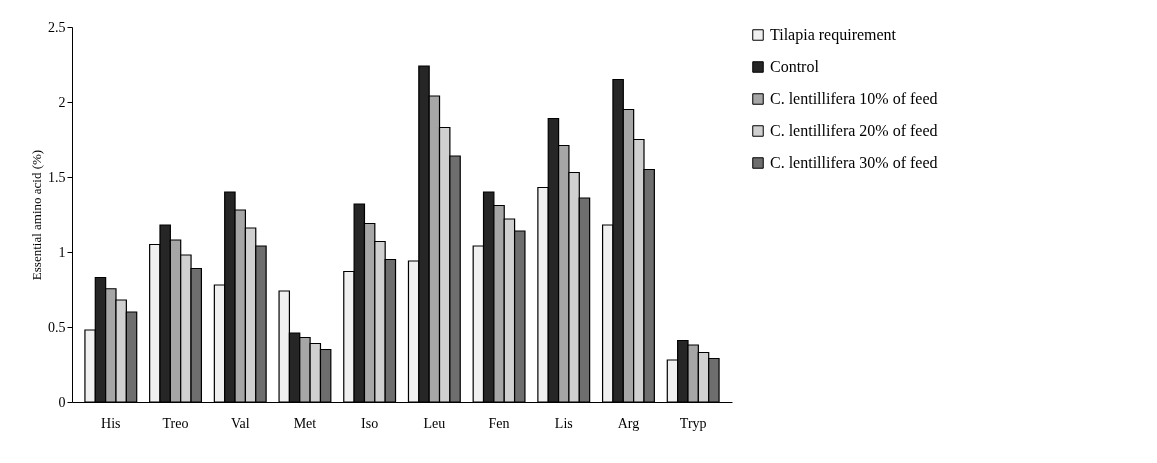 Image resolution: width=1157 pixels, height=463 pixels. I want to click on legend-label: C. lentillifera 10% of feed, so click(854, 98).